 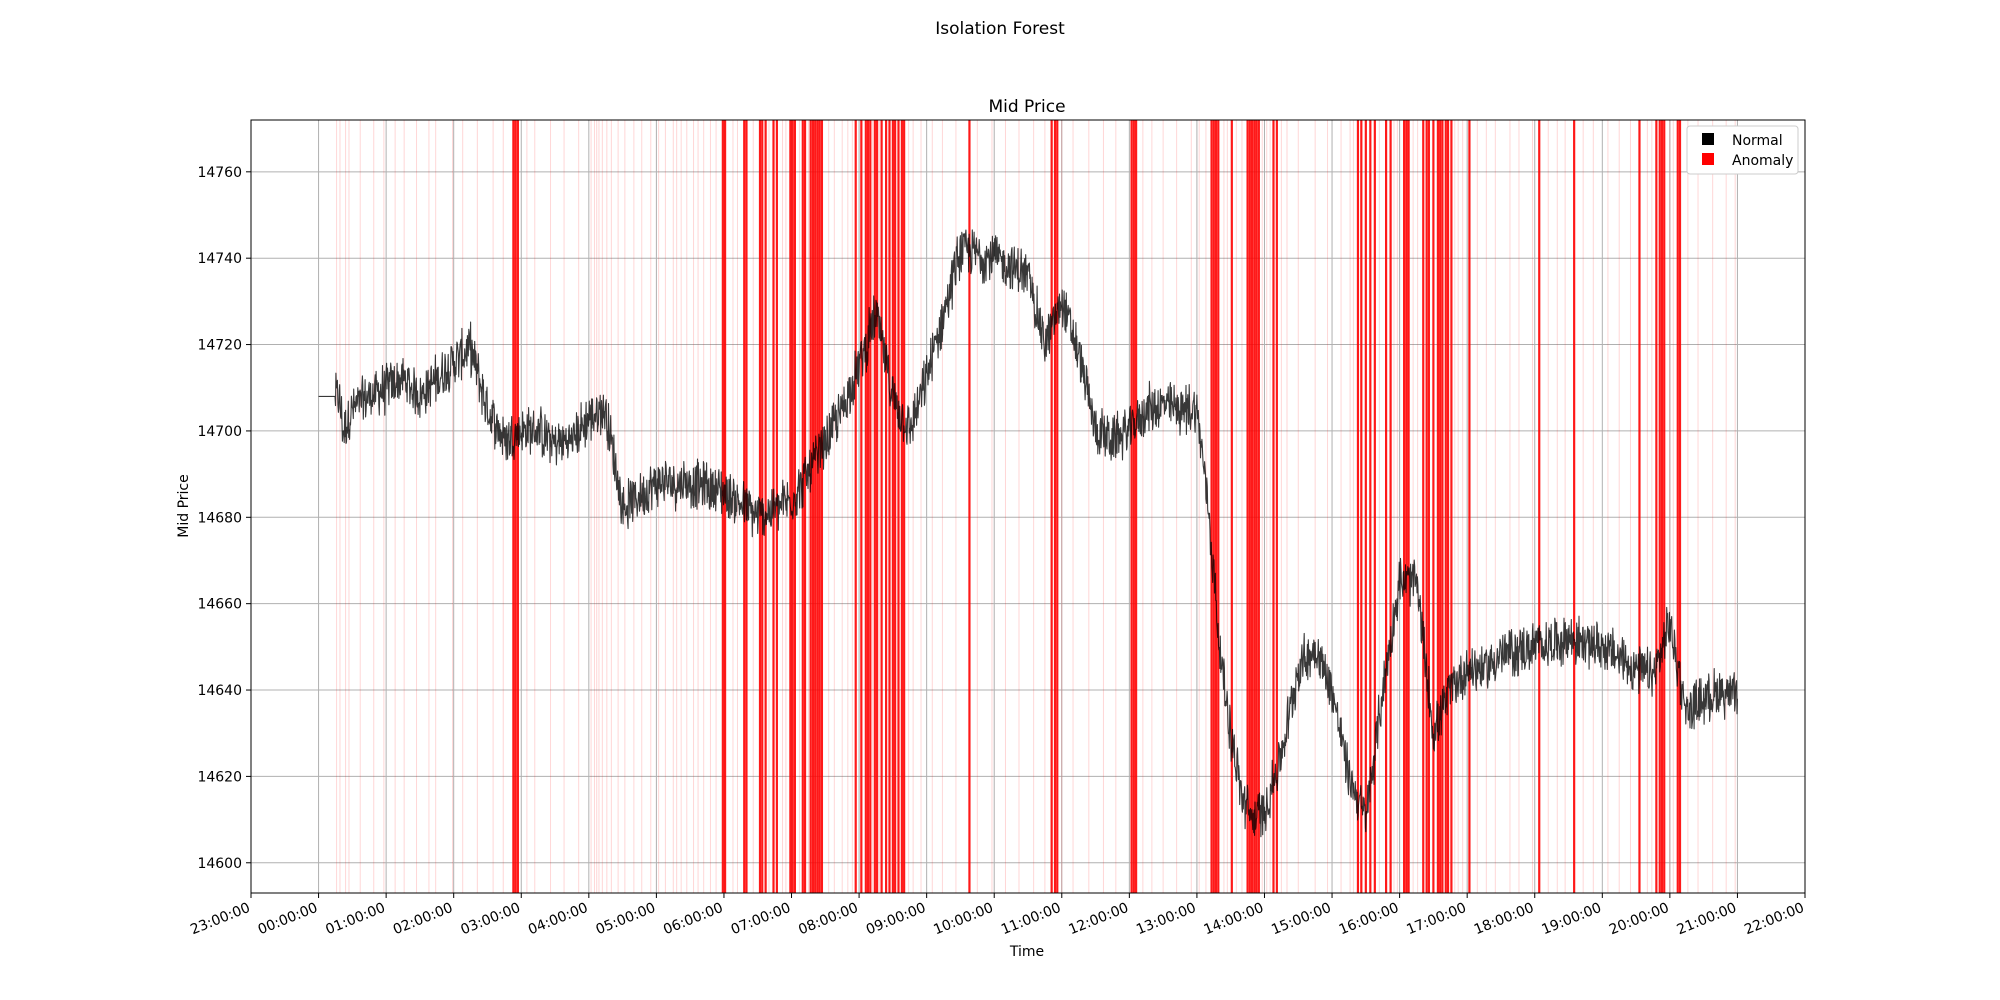 I want to click on x-tick-label: 05:00:00, so click(x=626, y=919).